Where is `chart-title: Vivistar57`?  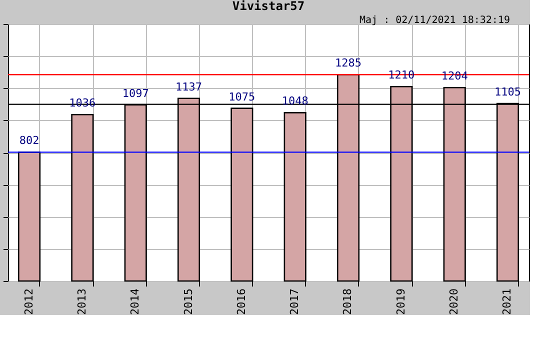
chart-title: Vivistar57 is located at coordinates (268, 6).